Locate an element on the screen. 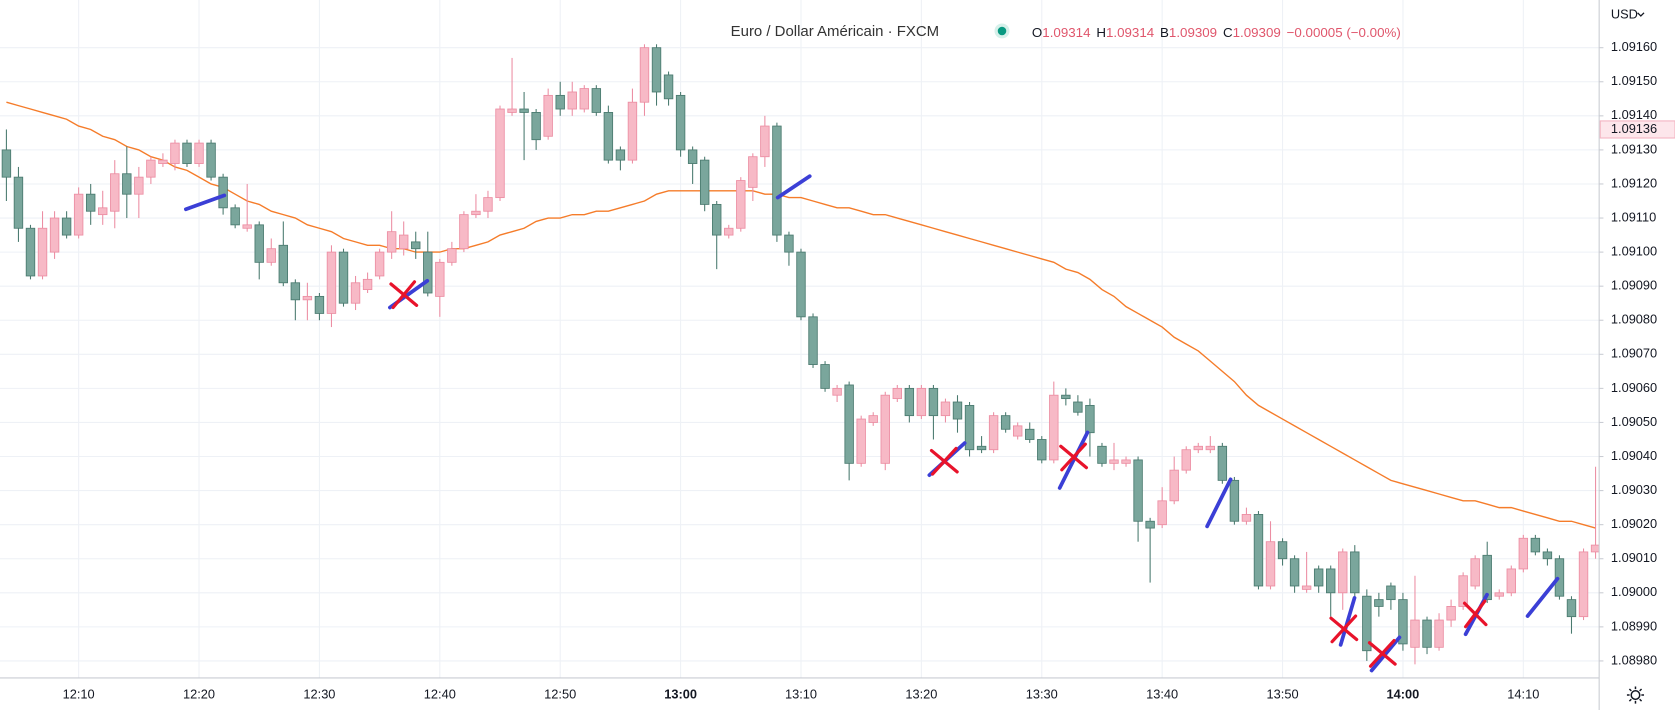 The height and width of the screenshot is (710, 1675). currency-selector: USD is located at coordinates (1628, 13).